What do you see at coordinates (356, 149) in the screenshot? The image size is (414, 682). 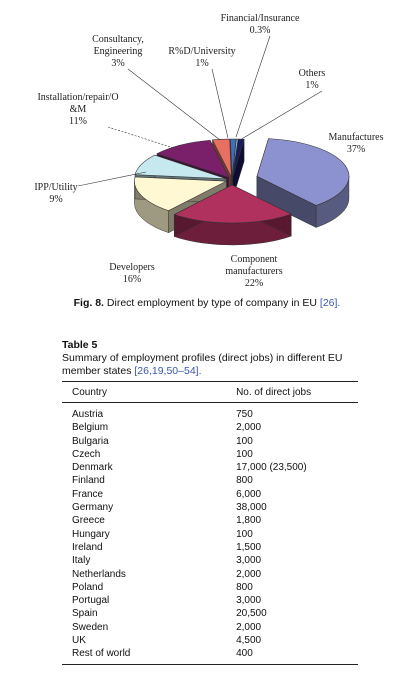 I see `pie-label-line: 37%` at bounding box center [356, 149].